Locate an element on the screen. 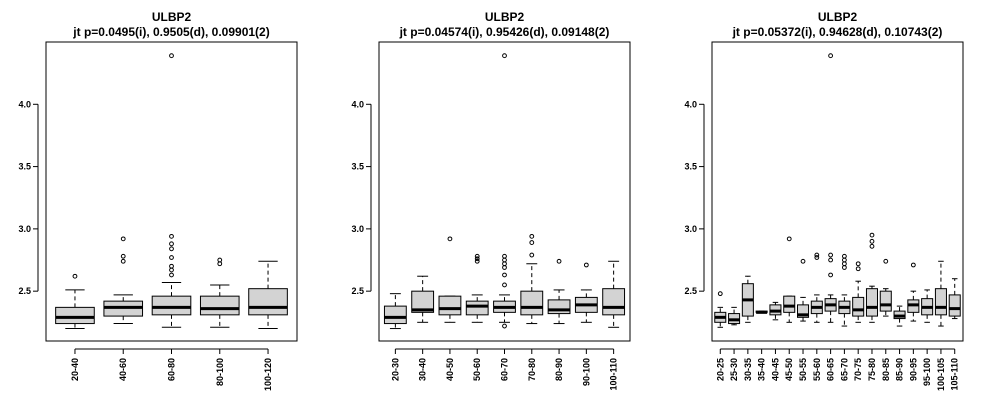  x-tick-label: 100-105 is located at coordinates (941, 374).